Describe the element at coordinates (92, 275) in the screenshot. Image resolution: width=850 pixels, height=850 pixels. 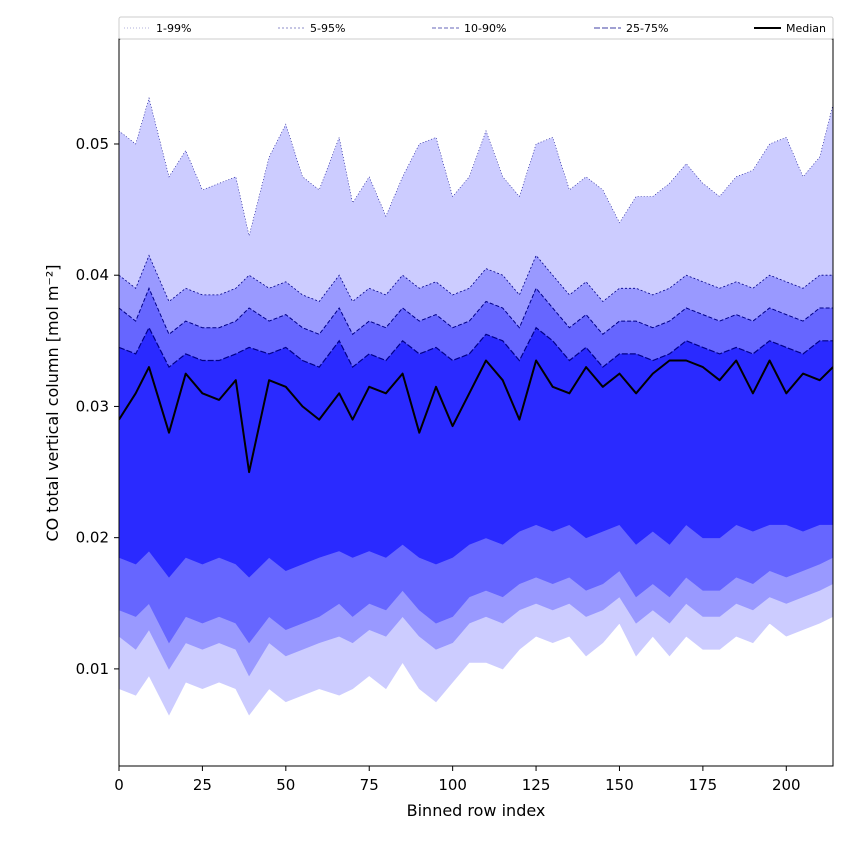
I see `y-tick-label-3: 0.04` at that location.